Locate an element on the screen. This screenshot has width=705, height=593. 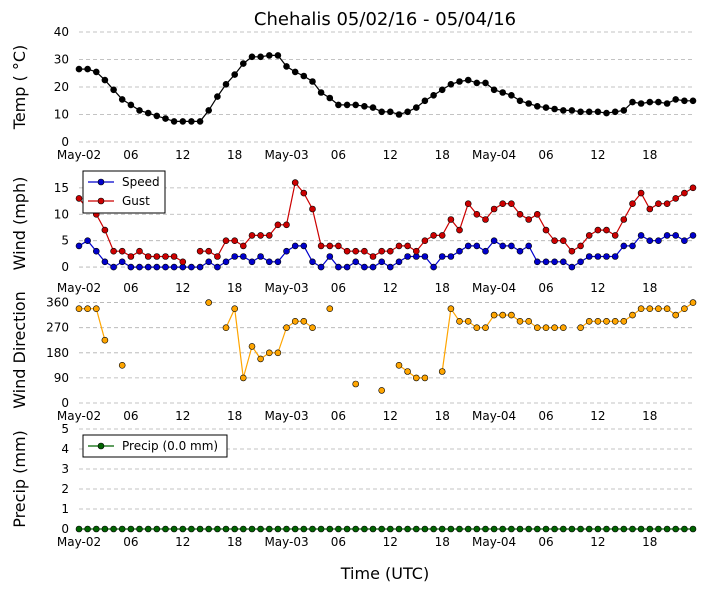
legend-3: Precip (0.0 mm) is located at coordinates (155, 446).